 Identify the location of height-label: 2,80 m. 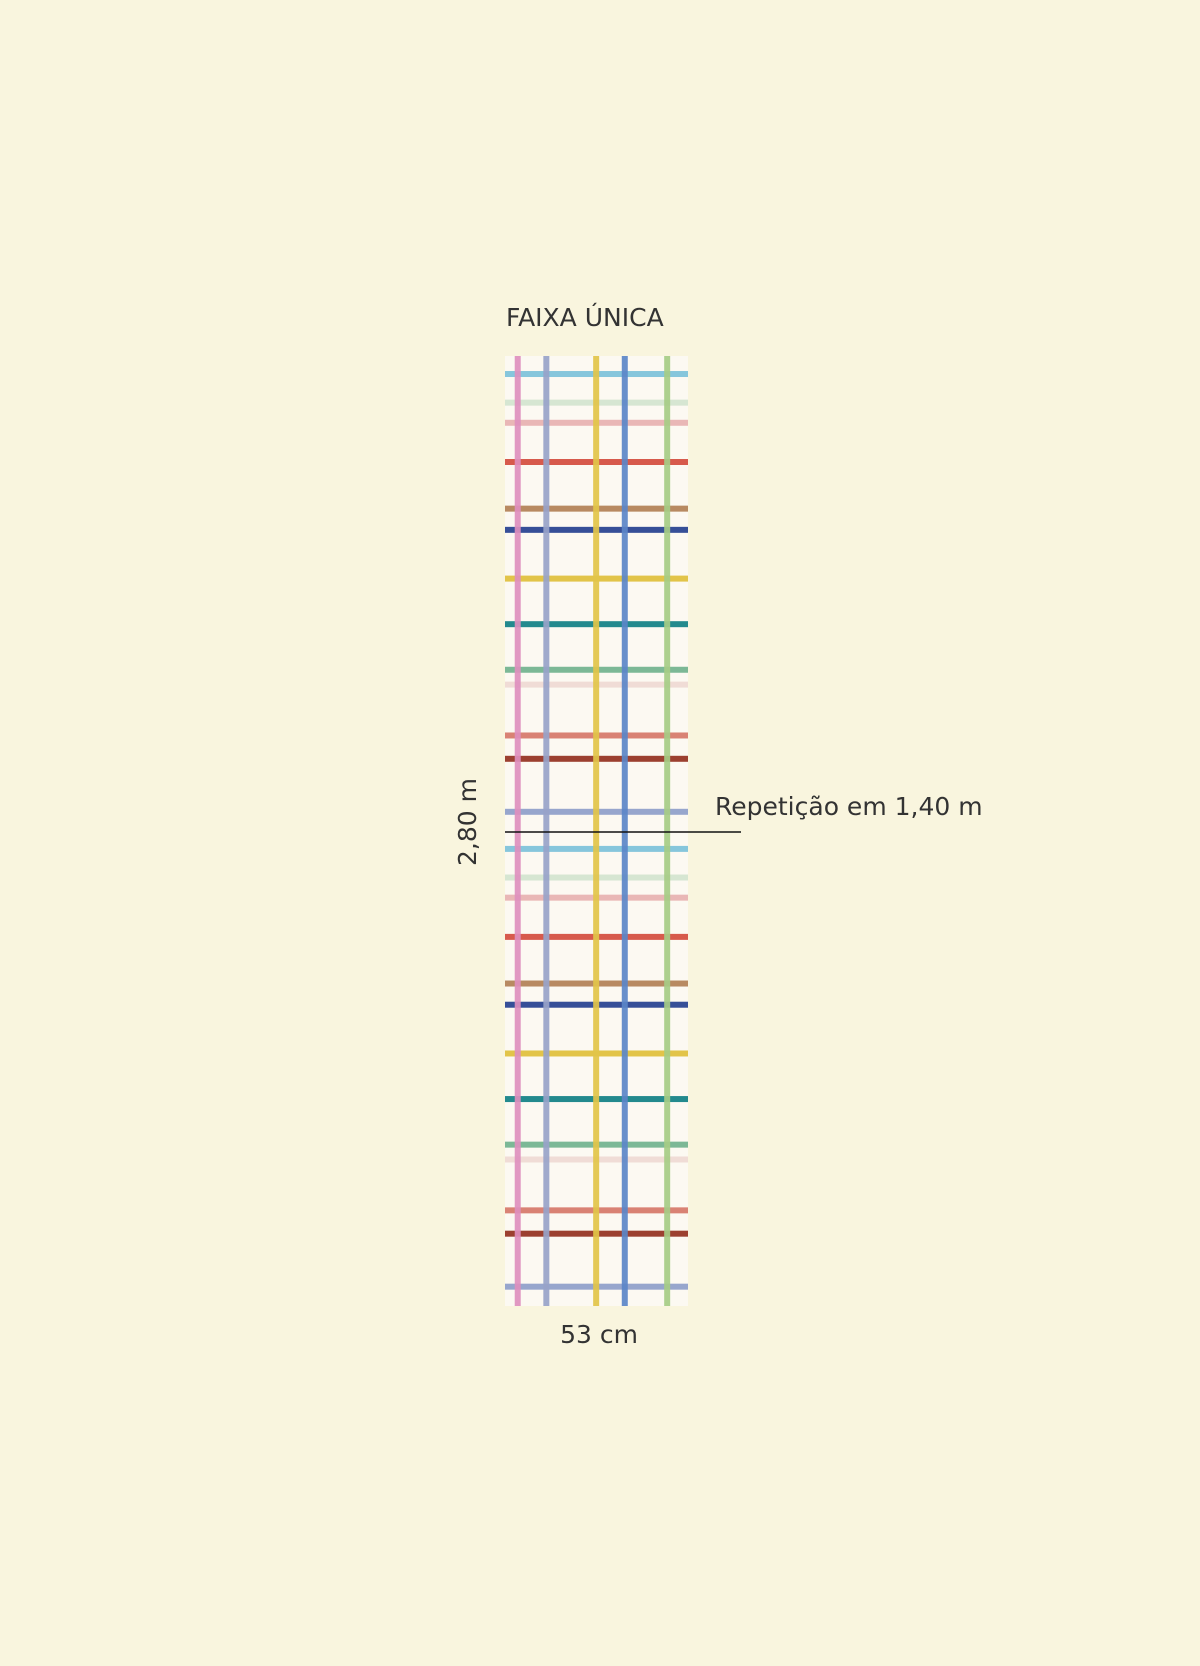
(467, 822).